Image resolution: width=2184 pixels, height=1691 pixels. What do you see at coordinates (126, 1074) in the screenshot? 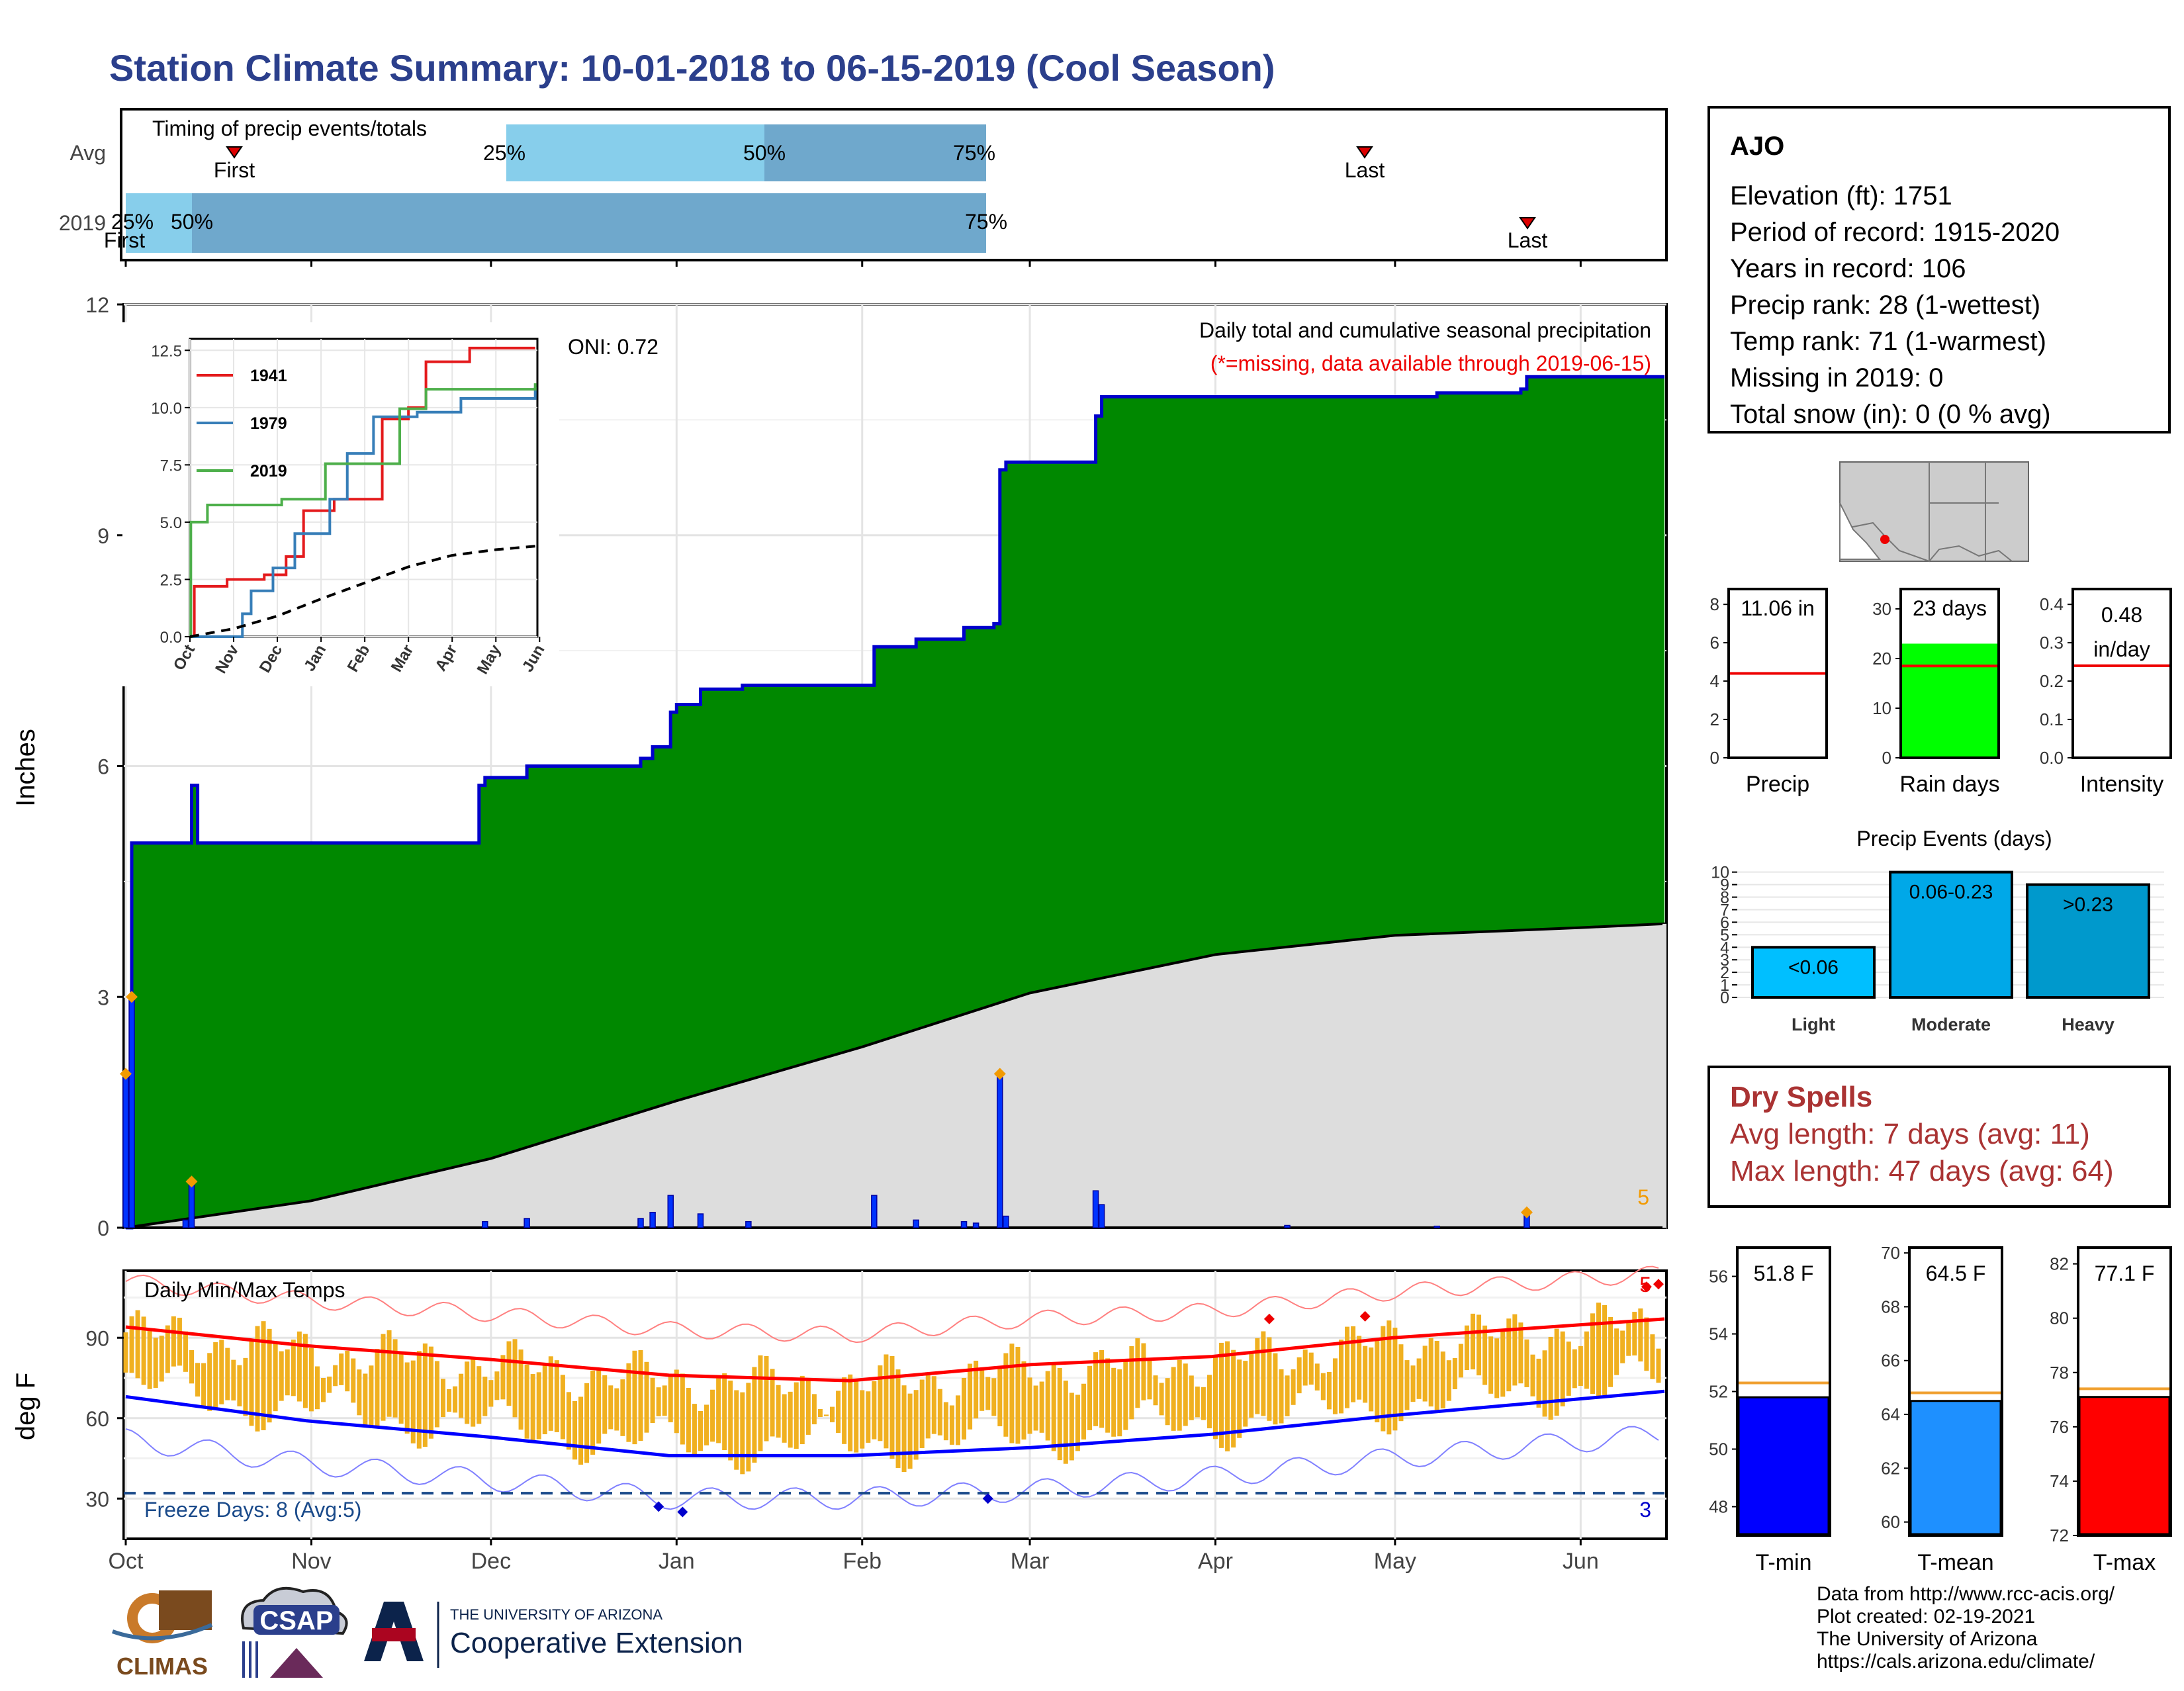
I see `precip-marker` at bounding box center [126, 1074].